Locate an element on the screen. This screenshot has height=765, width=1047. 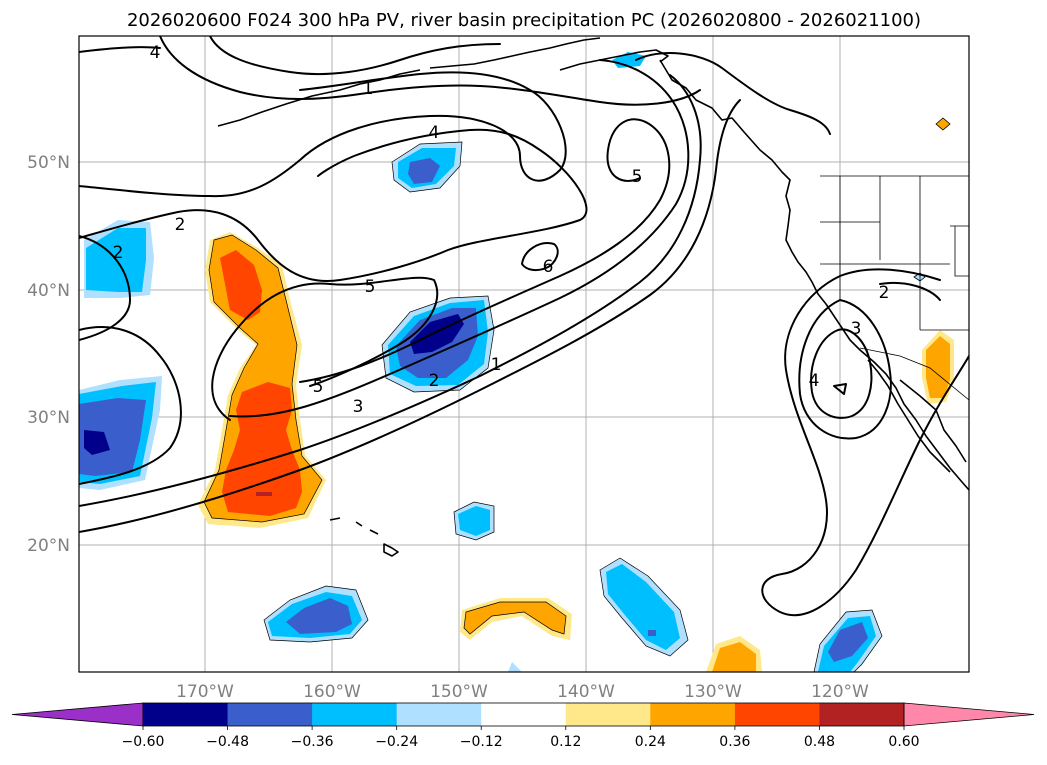
lat-label: 20°N is located at coordinates (48, 546).